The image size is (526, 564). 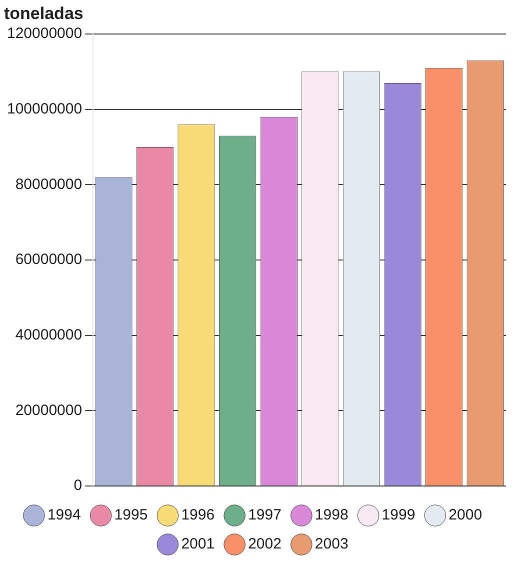 What do you see at coordinates (198, 544) in the screenshot?
I see `legend-label: 2001` at bounding box center [198, 544].